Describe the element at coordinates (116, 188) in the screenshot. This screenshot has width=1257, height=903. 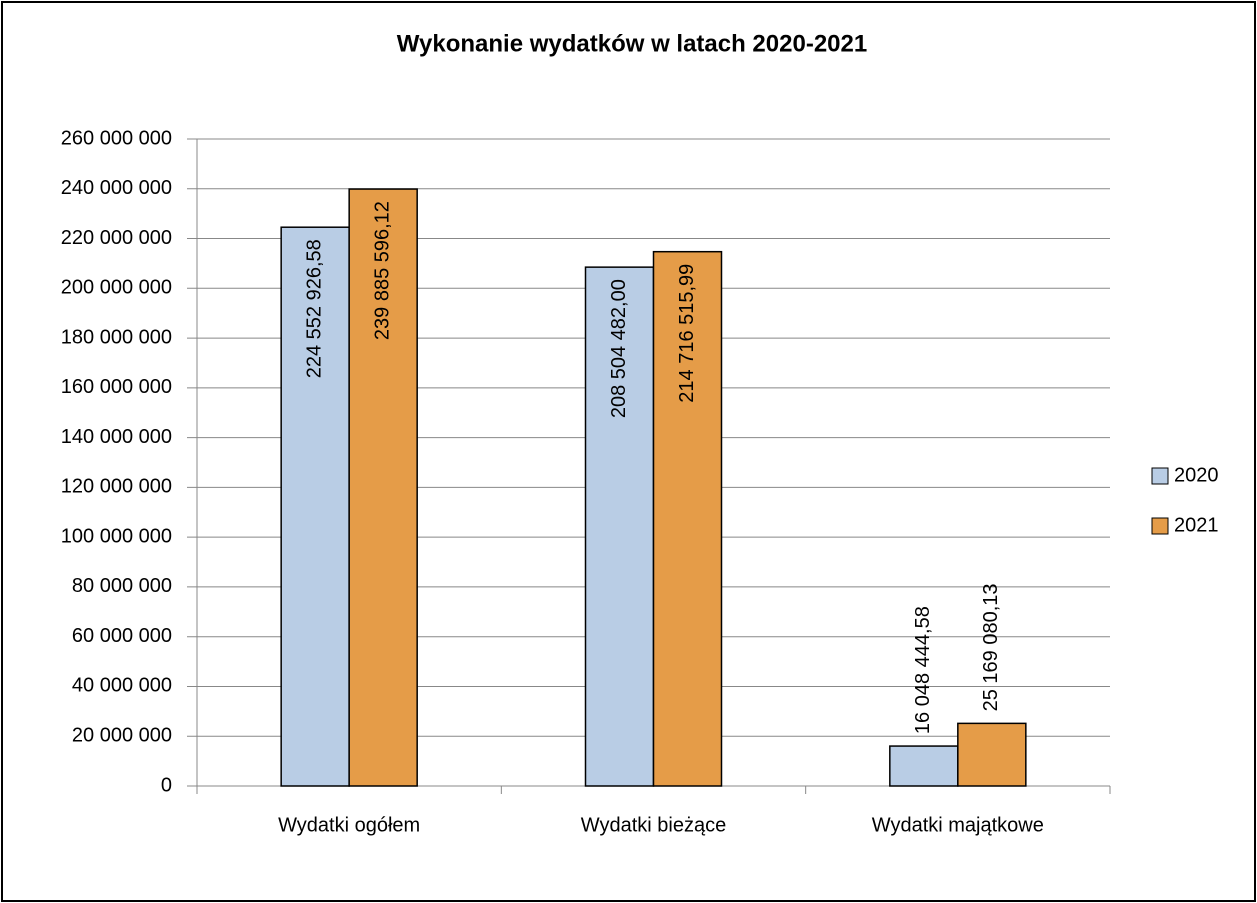
I see `y-tick-label: 240 000 000` at that location.